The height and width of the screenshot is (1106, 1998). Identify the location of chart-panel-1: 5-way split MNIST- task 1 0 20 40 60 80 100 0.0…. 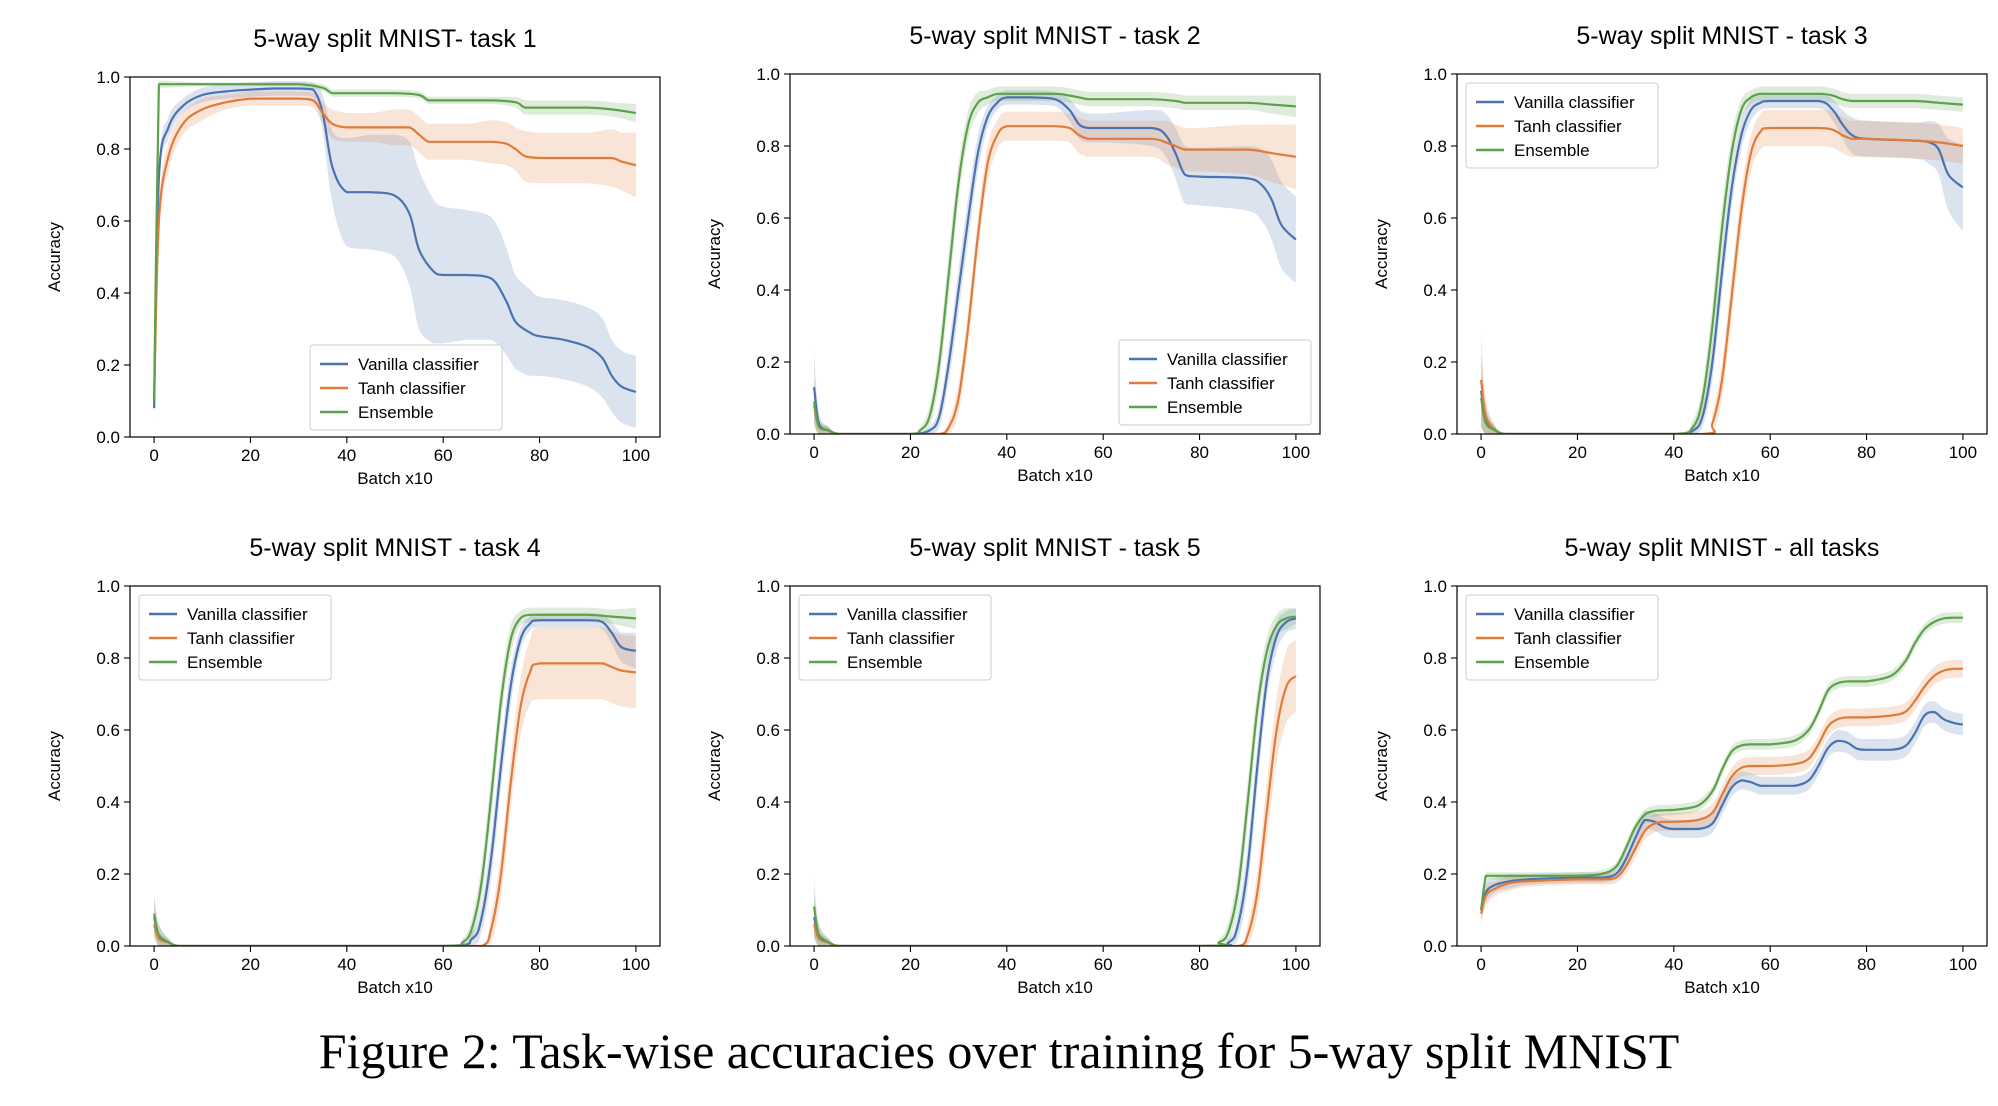
(353, 256).